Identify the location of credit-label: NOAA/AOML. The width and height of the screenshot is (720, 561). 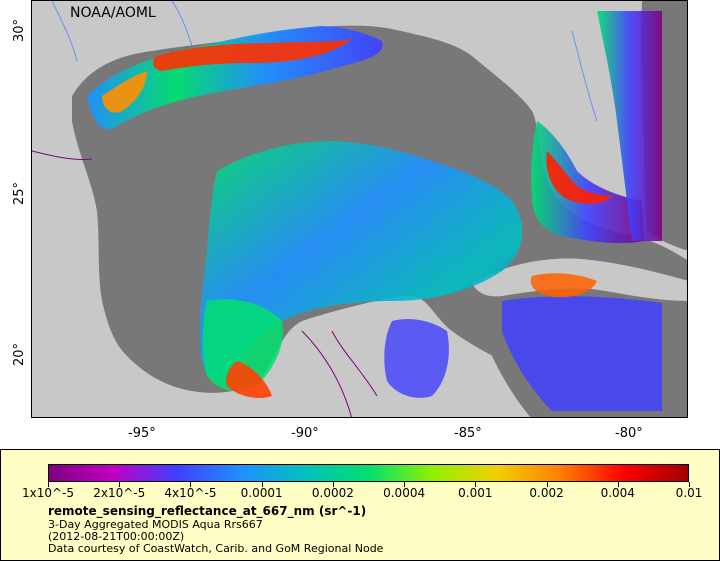
(113, 13).